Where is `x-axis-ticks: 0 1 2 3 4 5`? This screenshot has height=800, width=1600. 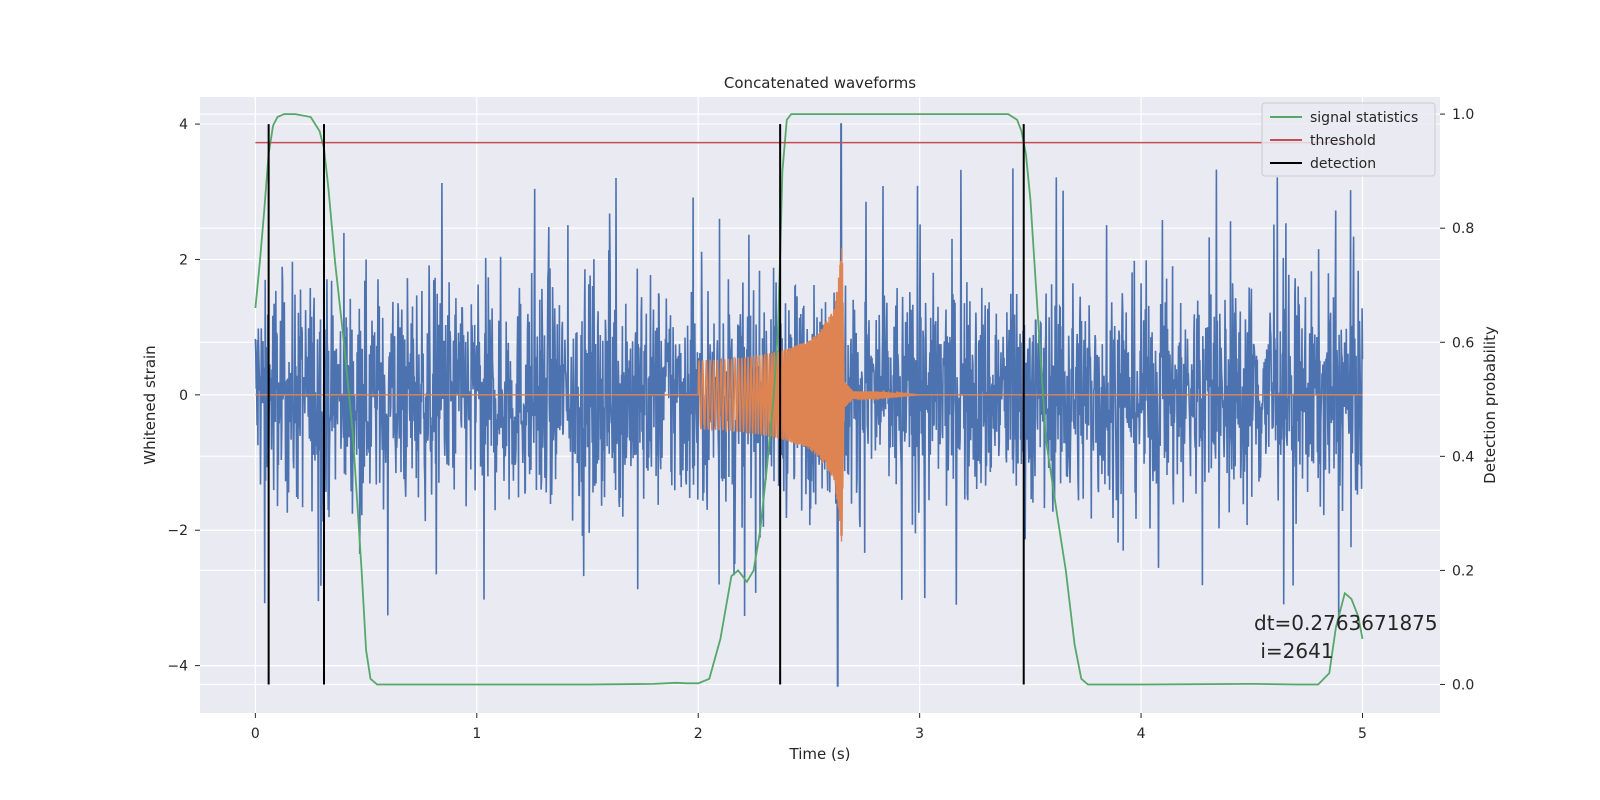 x-axis-ticks: 0 1 2 3 4 5 is located at coordinates (809, 727).